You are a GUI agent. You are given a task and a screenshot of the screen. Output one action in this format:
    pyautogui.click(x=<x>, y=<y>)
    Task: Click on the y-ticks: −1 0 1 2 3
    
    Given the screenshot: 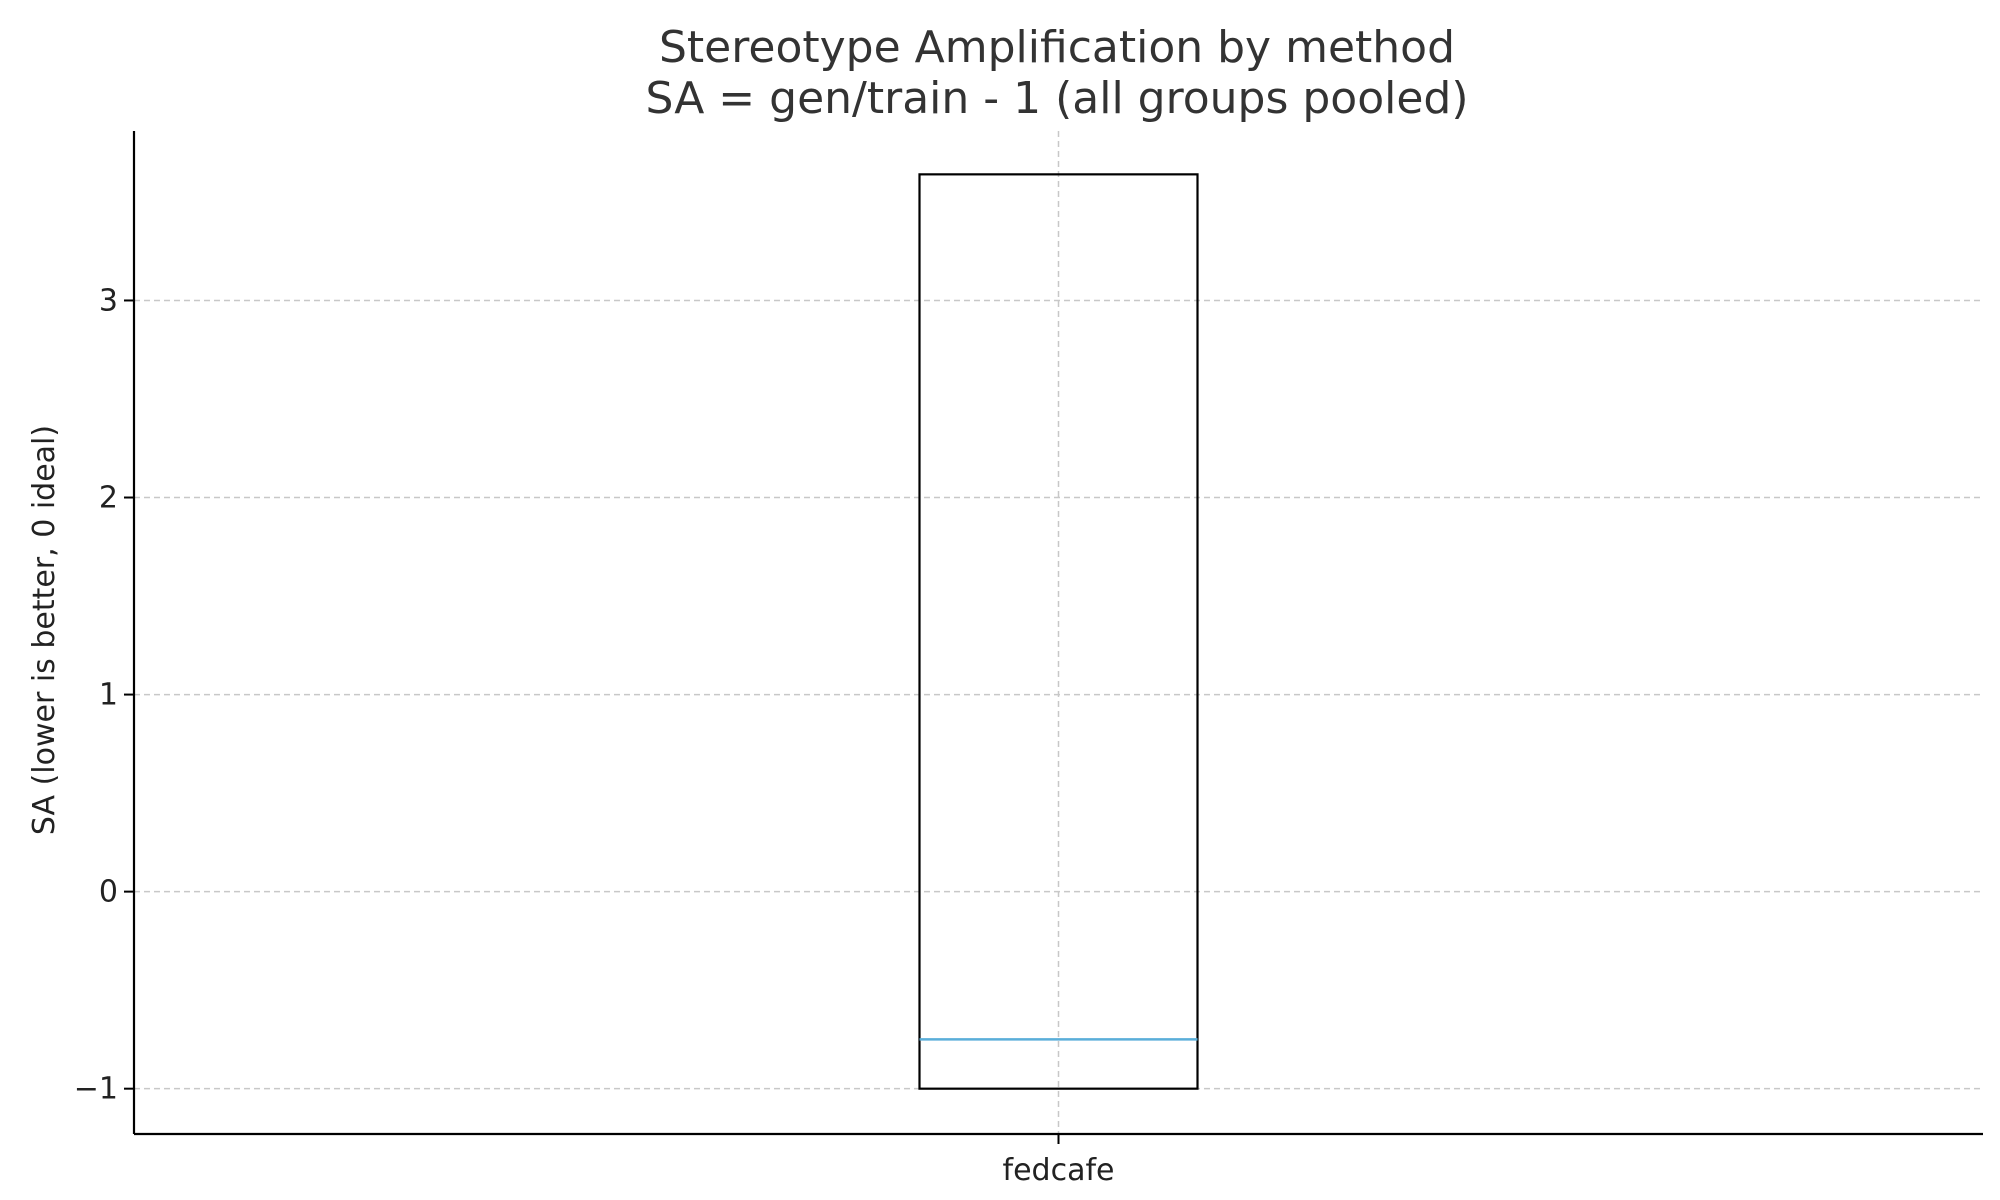 What is the action you would take?
    pyautogui.click(x=104, y=695)
    